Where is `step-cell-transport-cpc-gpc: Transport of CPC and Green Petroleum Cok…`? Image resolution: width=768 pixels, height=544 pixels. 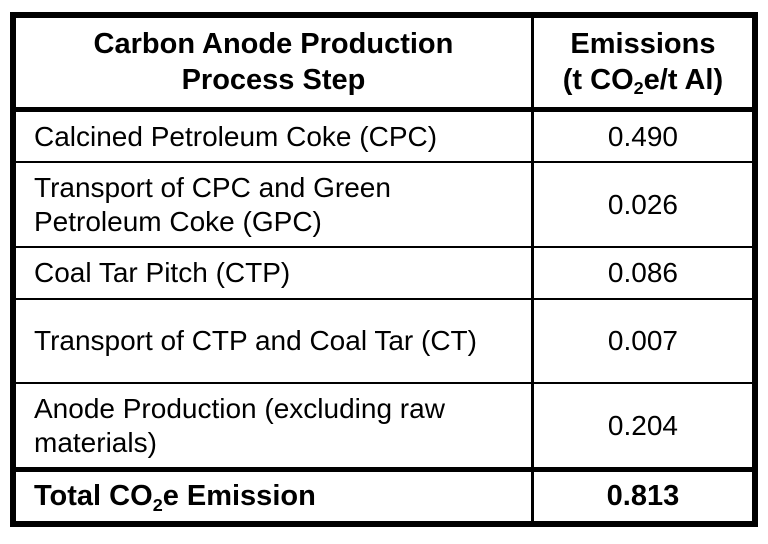
step-cell-transport-cpc-gpc: Transport of CPC and Green Petroleum Cok… is located at coordinates (272, 205).